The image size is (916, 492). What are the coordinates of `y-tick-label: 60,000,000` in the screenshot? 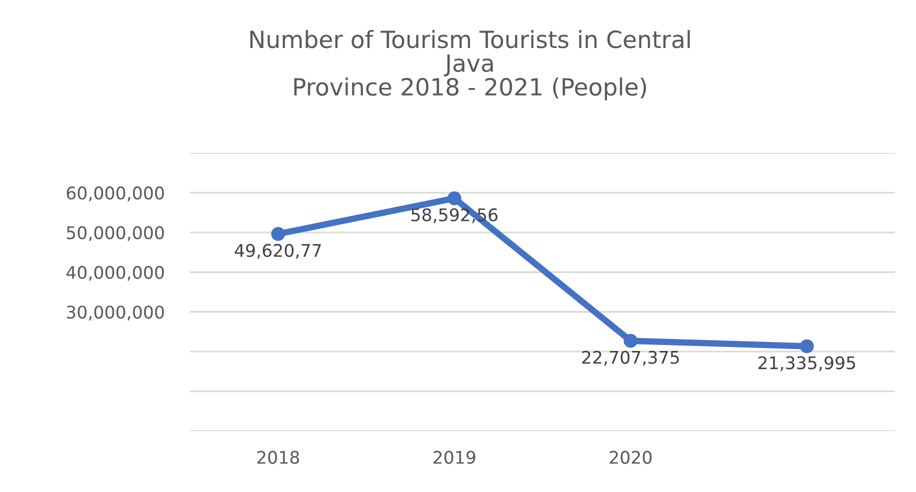 It's located at (115, 194).